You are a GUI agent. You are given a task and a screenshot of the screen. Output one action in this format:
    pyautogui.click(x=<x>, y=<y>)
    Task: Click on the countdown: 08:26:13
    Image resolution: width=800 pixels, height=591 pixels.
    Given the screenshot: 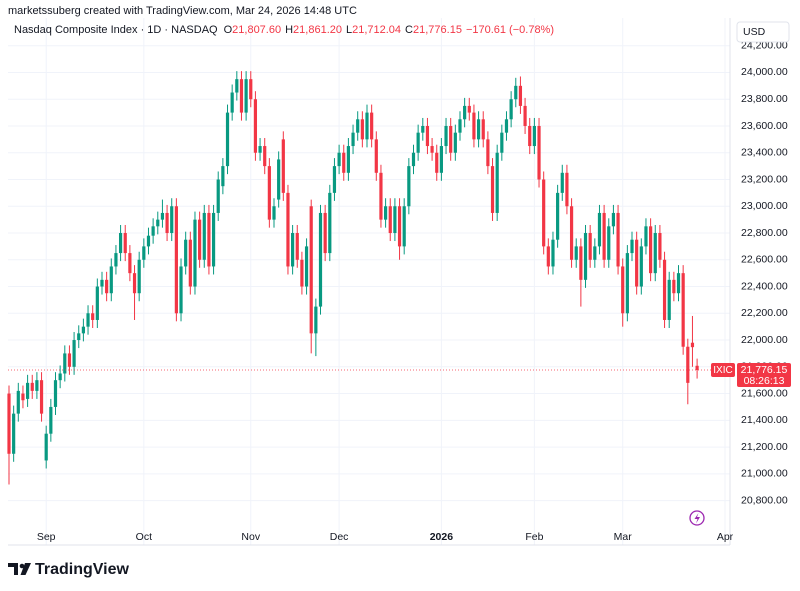 What is the action you would take?
    pyautogui.click(x=764, y=381)
    